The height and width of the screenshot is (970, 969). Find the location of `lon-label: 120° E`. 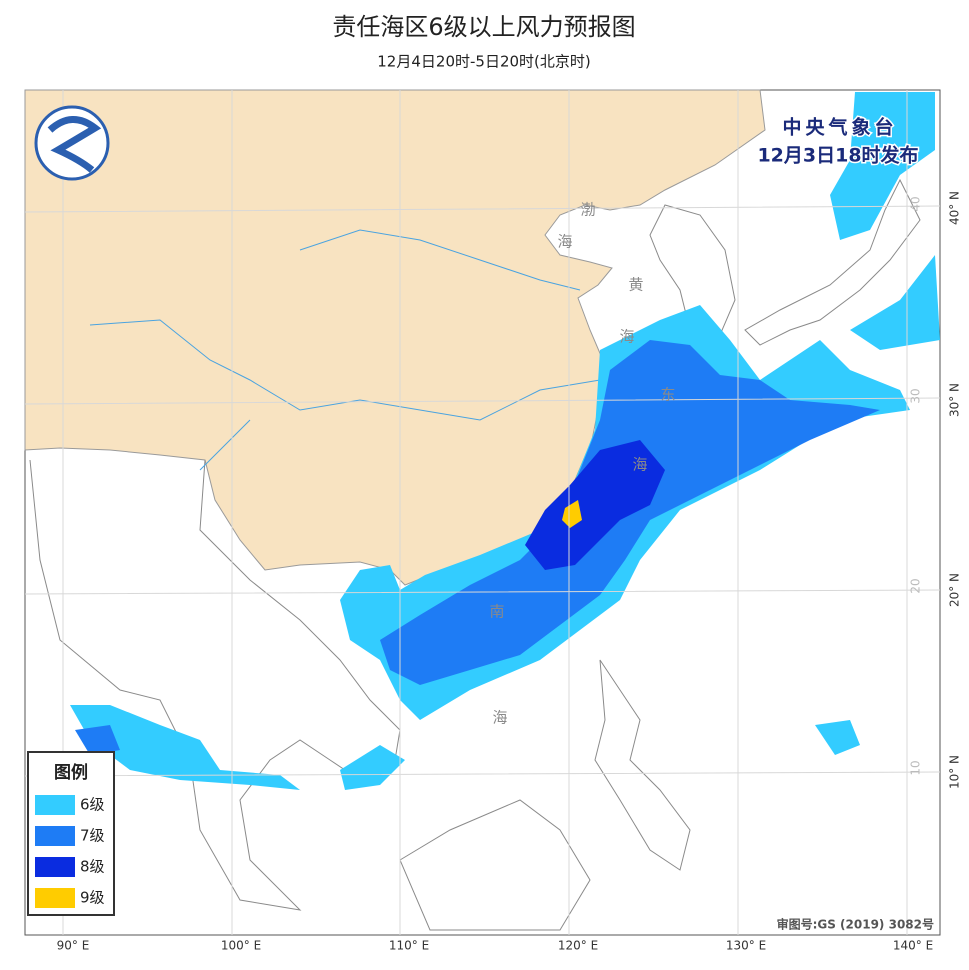

lon-label: 120° E is located at coordinates (578, 946).